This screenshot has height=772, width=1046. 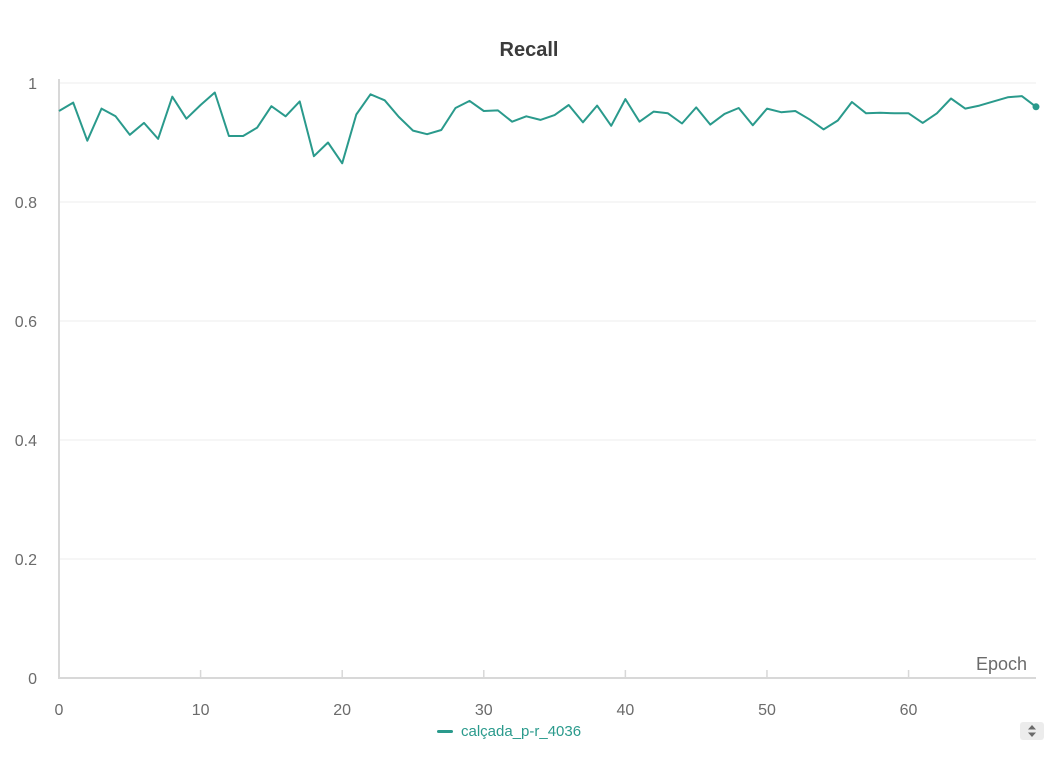 I want to click on x-tick-label: 0, so click(x=59, y=710).